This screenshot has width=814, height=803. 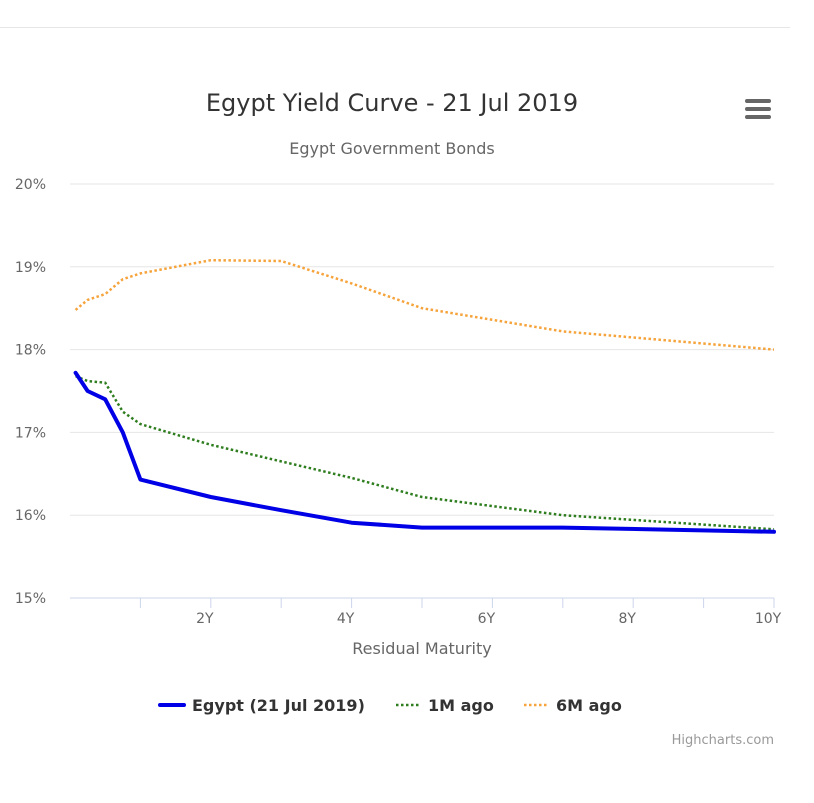 What do you see at coordinates (627, 619) in the screenshot?
I see `x-tick-label: 8Y` at bounding box center [627, 619].